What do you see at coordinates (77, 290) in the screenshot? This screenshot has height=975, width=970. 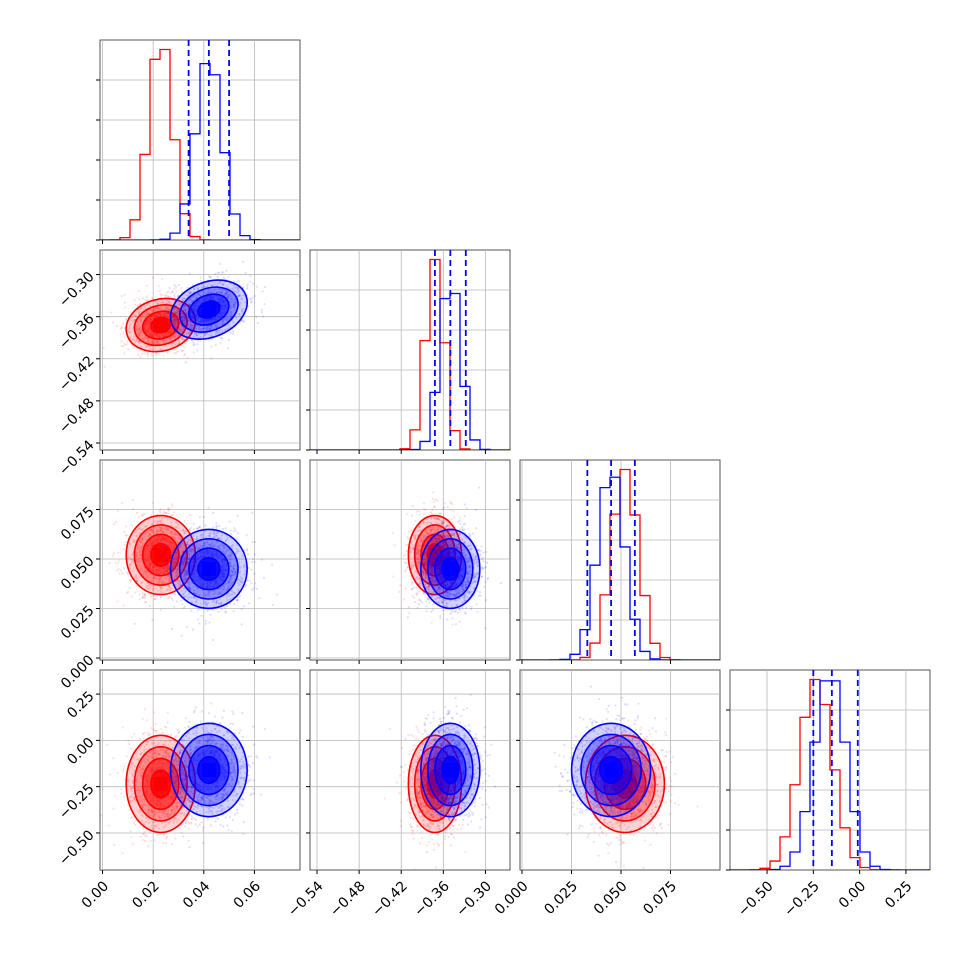 I see `y-tick-label: −0.30` at bounding box center [77, 290].